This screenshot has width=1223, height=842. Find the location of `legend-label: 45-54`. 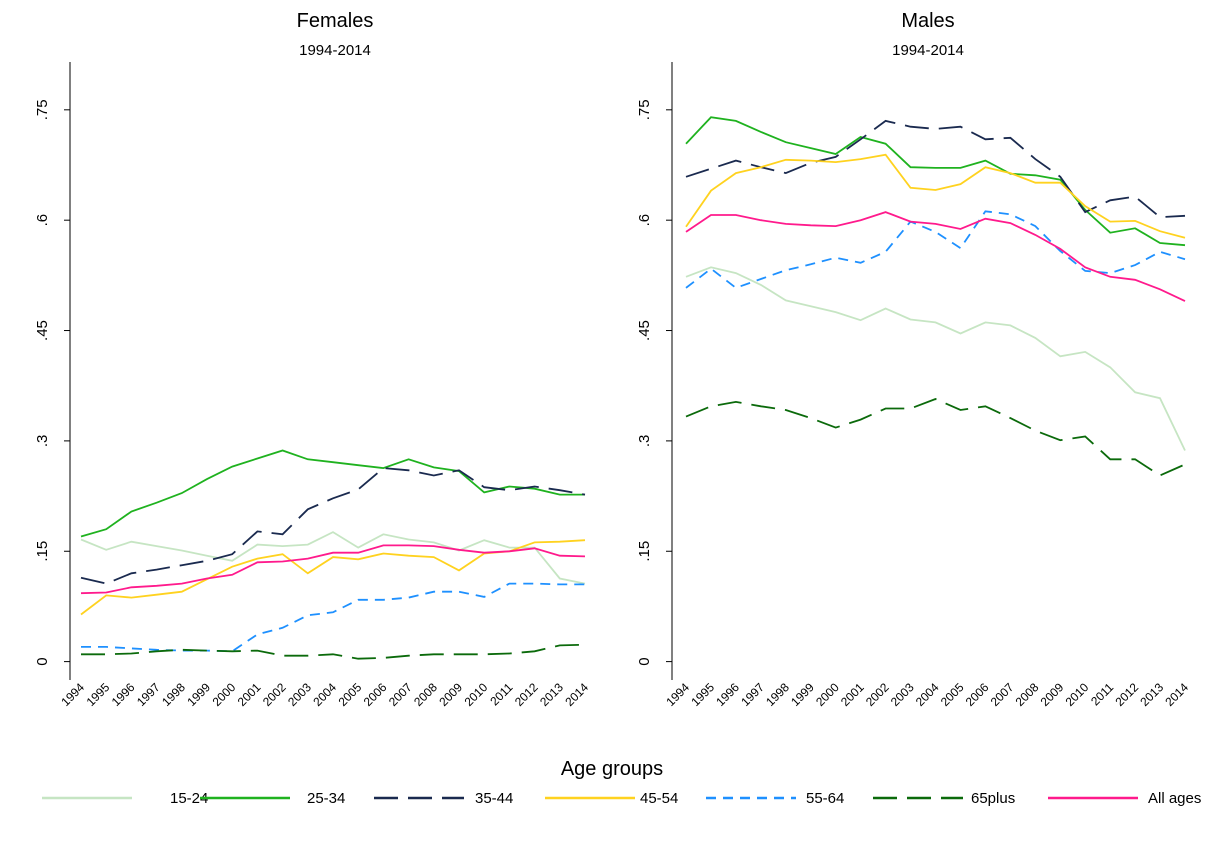

legend-label: 45-54 is located at coordinates (659, 798).